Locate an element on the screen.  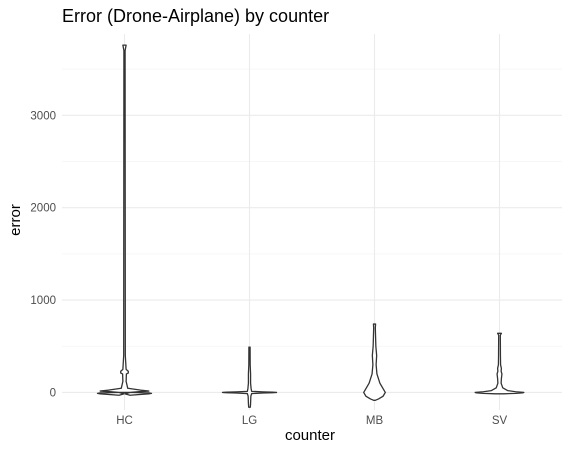
x-tick-label: SV is located at coordinates (500, 421).